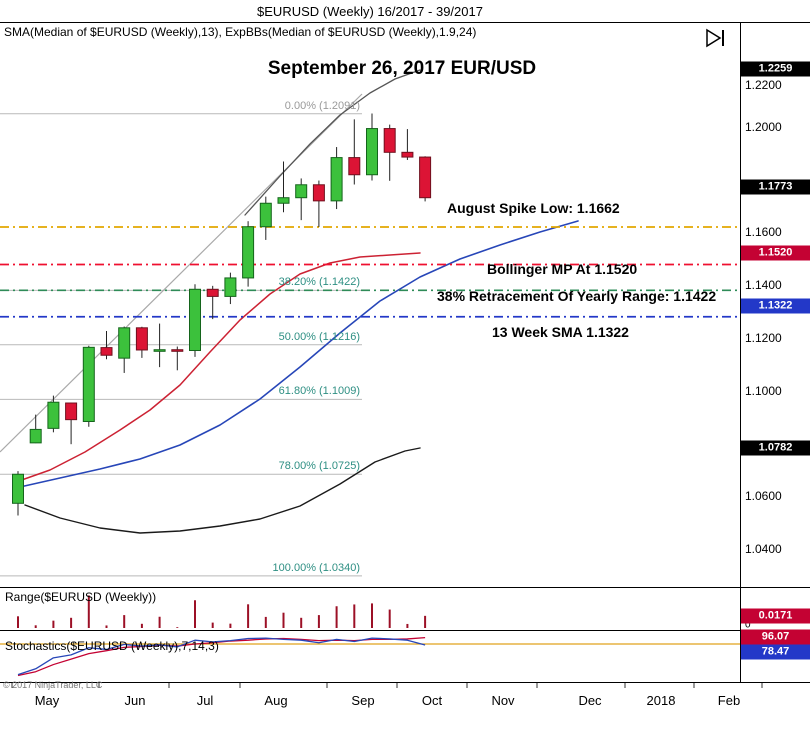  What do you see at coordinates (363, 700) in the screenshot?
I see `time-axis-label: Sep` at bounding box center [363, 700].